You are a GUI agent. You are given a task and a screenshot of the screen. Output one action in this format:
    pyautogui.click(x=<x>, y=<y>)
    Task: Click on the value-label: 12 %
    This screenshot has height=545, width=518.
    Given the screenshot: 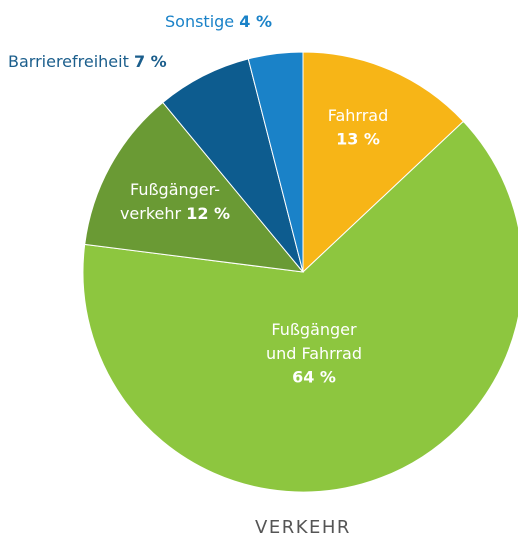 What is the action you would take?
    pyautogui.click(x=208, y=213)
    